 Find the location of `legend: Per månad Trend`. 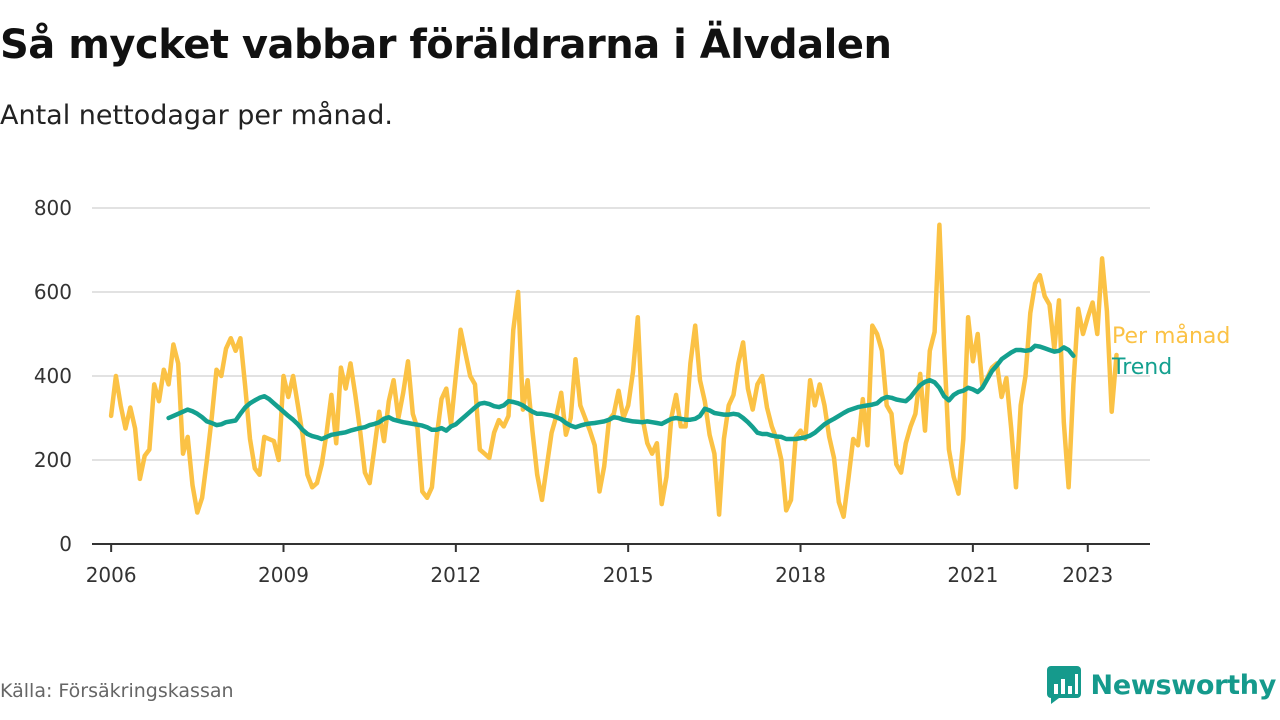

legend: Per månad Trend is located at coordinates (1170, 351).